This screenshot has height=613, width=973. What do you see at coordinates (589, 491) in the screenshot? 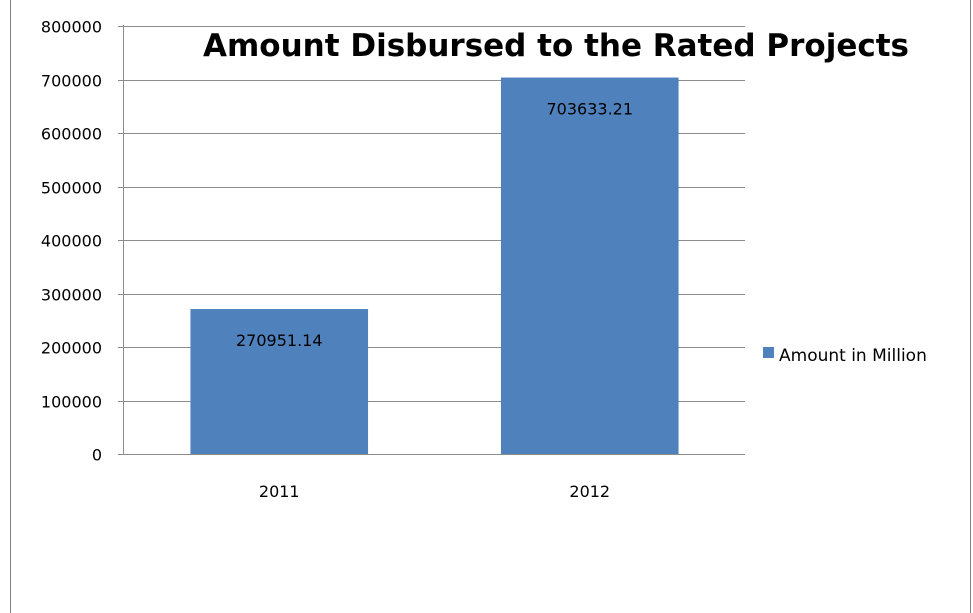
I see `x-tick-label: 2012` at bounding box center [589, 491].